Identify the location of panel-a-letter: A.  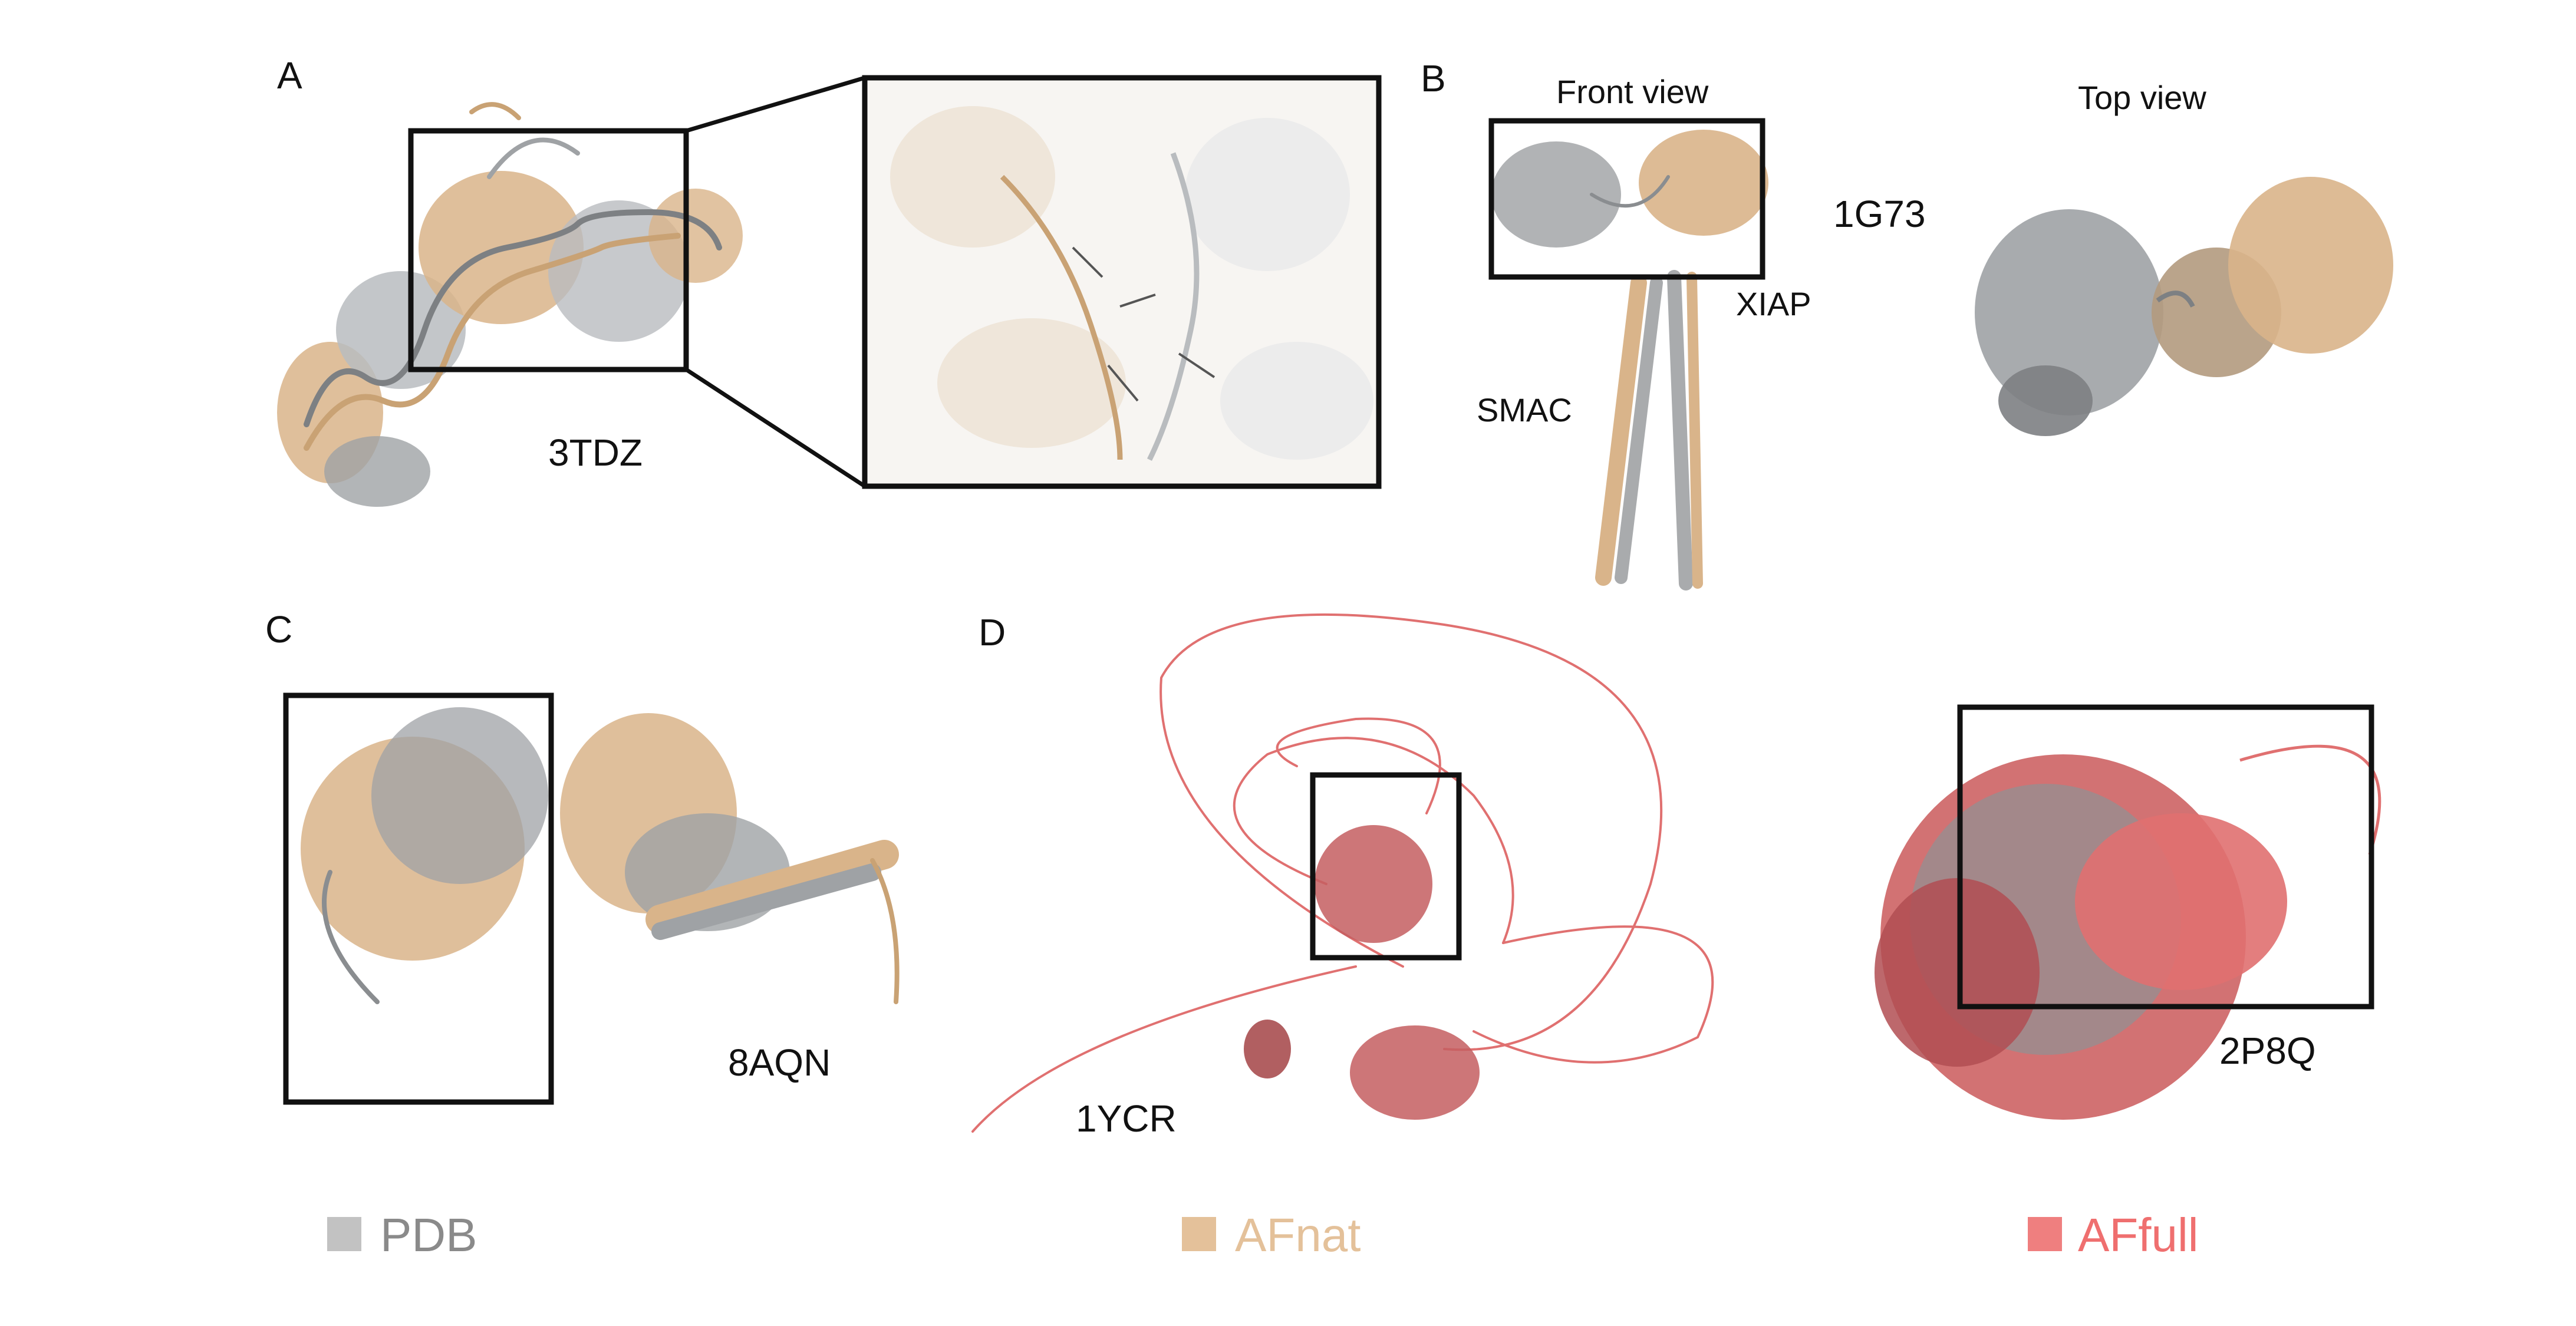
(289, 76).